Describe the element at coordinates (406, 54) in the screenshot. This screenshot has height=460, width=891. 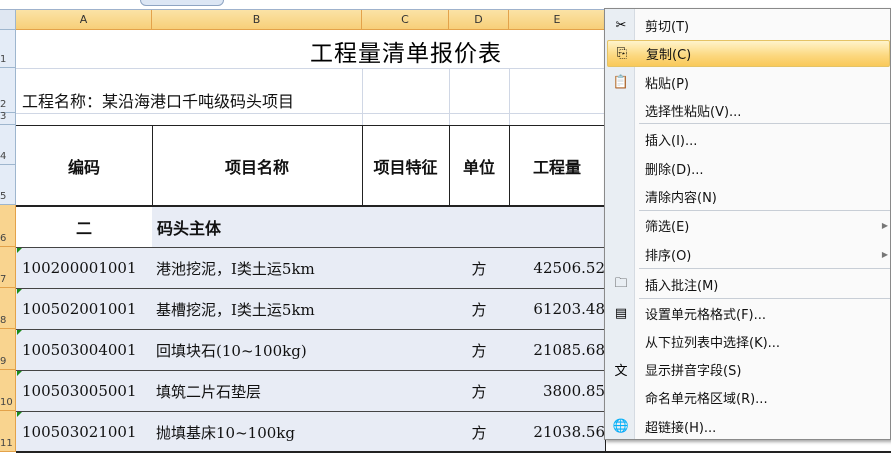
I see `sheet-title: 工程量清单报价表` at that location.